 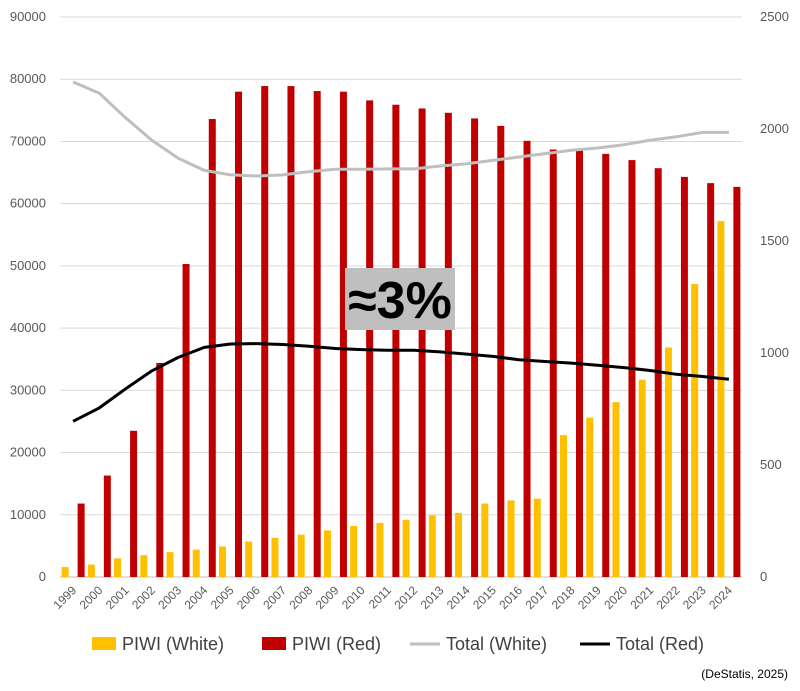 What do you see at coordinates (28, 78) in the screenshot?
I see `y-left-tick-label: 80000` at bounding box center [28, 78].